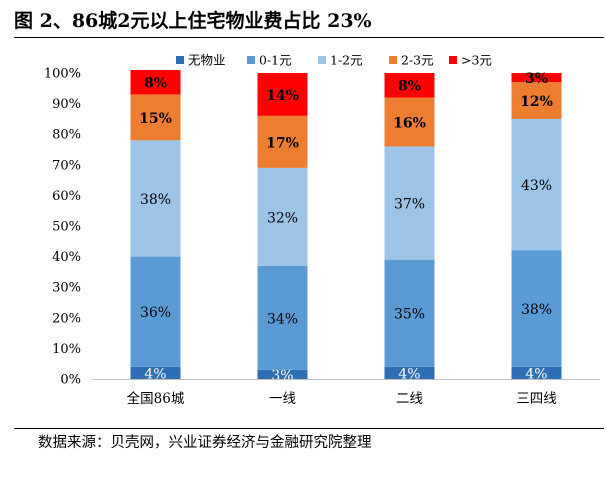 The image size is (606, 484). I want to click on data-label: 36%, so click(155, 313).